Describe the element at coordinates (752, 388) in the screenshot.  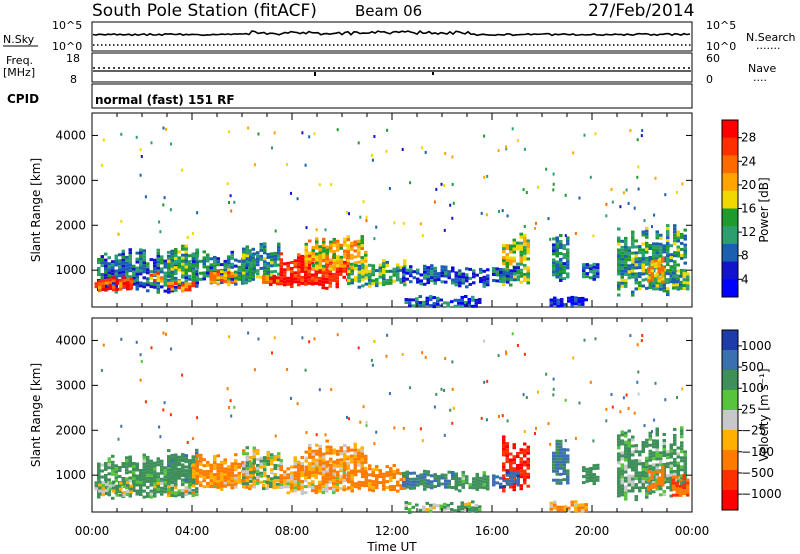
I see `colorbar-tick-label: 100` at that location.